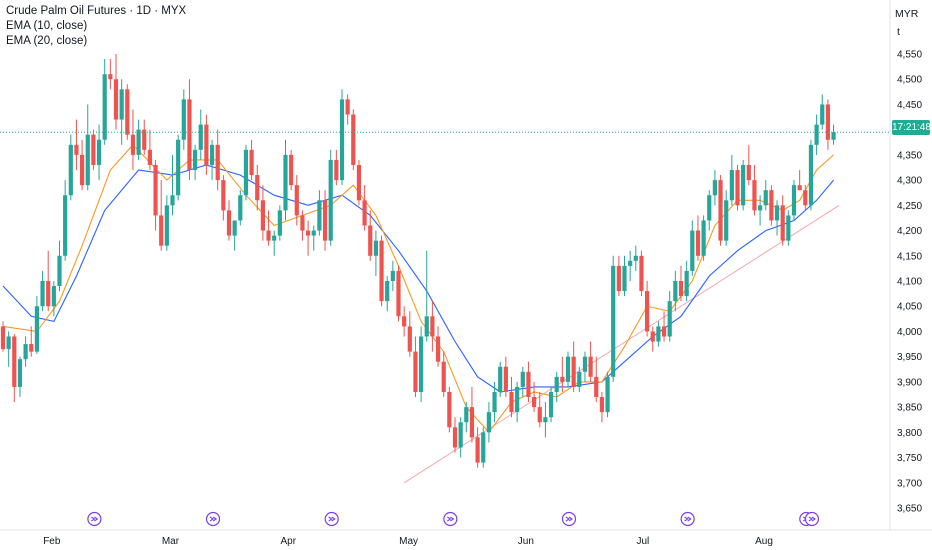 The image size is (932, 550). Describe the element at coordinates (909, 357) in the screenshot. I see `price-tick-label: 3,950` at that location.